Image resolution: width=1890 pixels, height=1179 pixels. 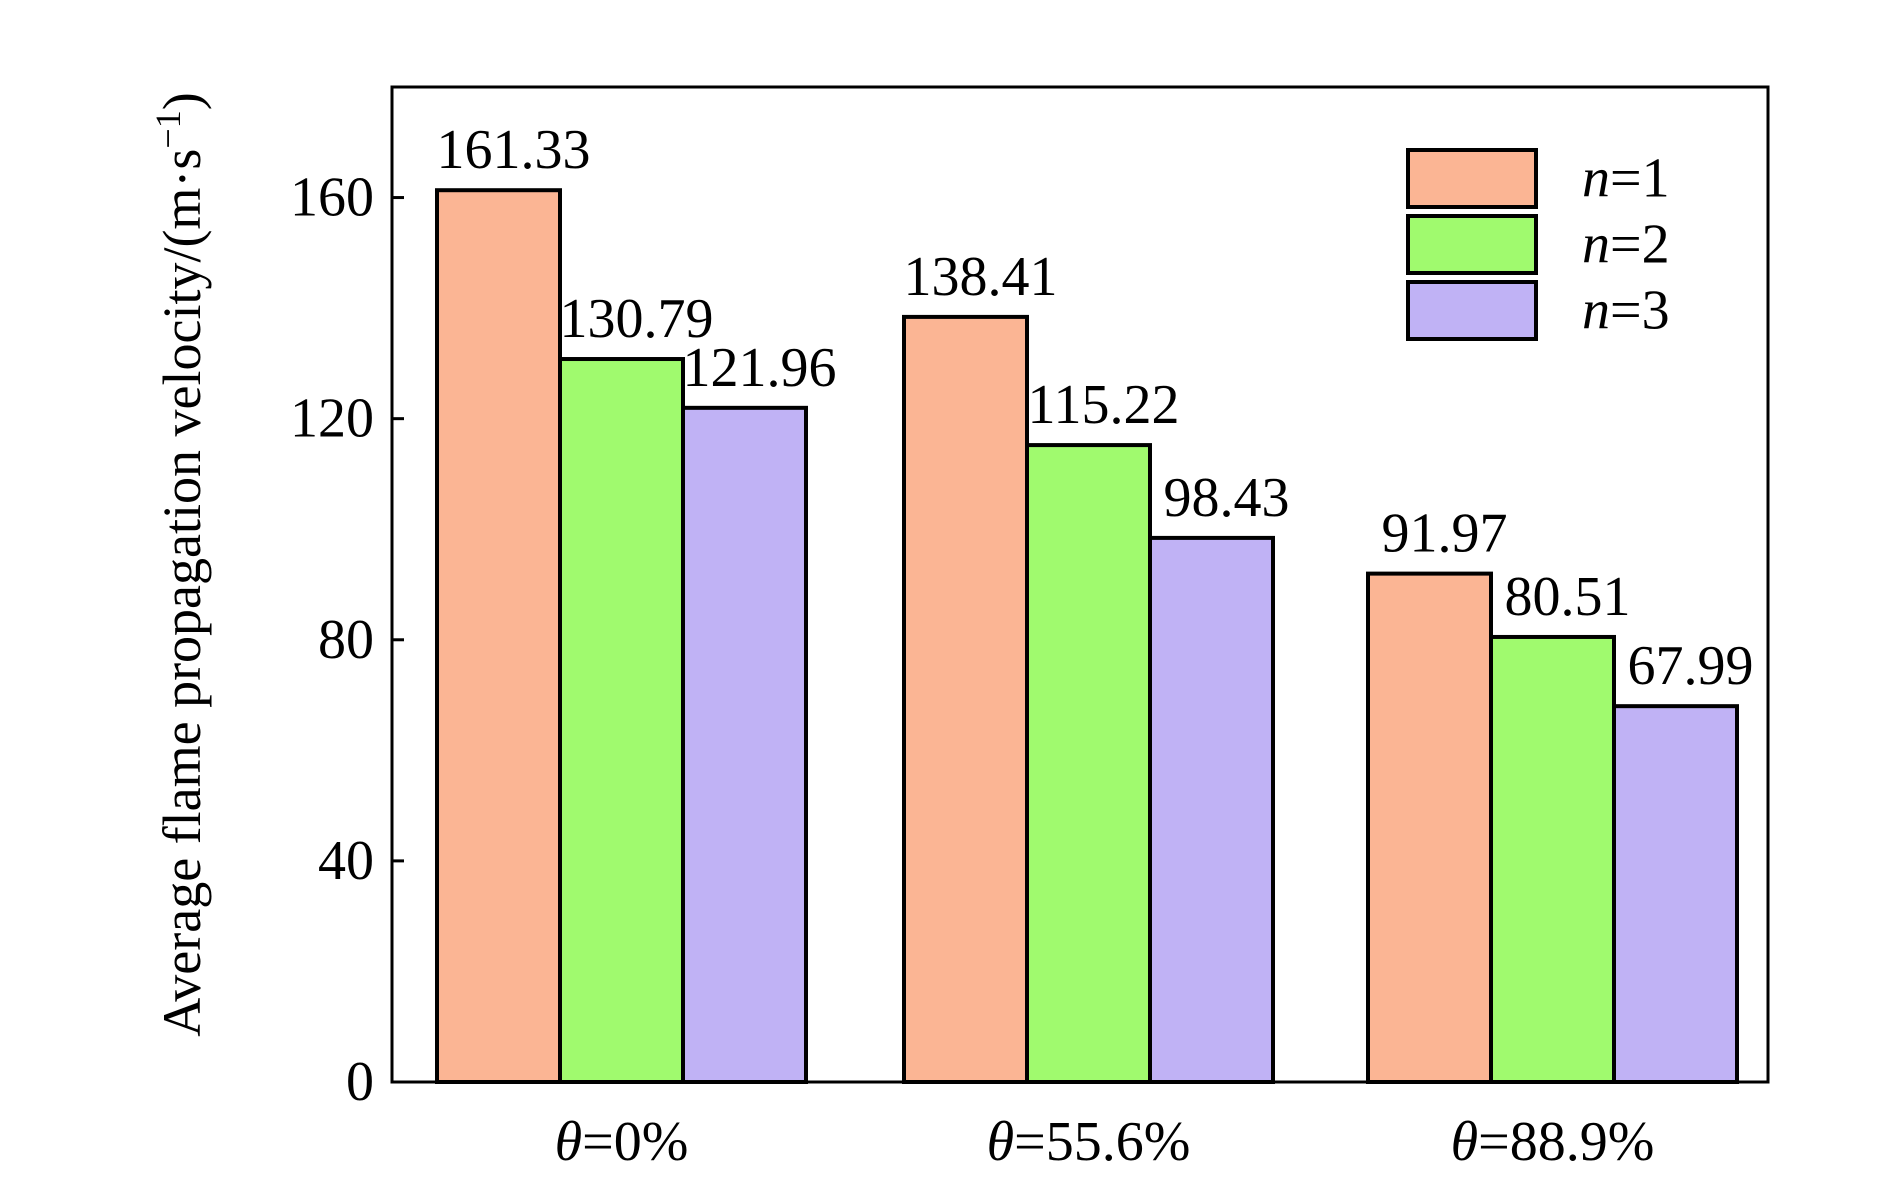 What do you see at coordinates (1472, 178) in the screenshot?
I see `legend-swatch-n=1` at bounding box center [1472, 178].